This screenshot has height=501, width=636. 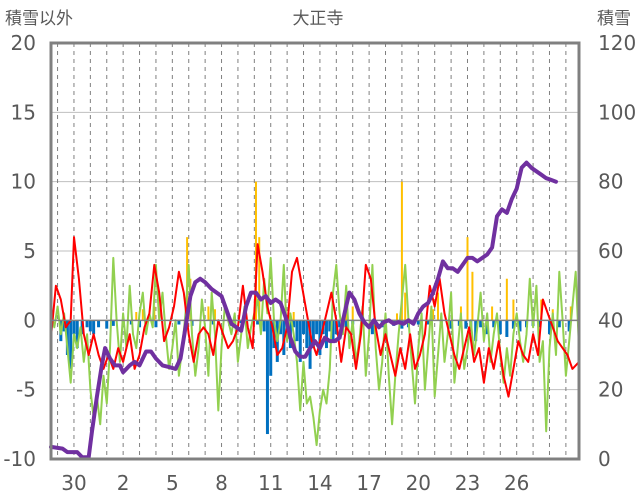 I want to click on x-tick-label: 5, so click(x=172, y=483).